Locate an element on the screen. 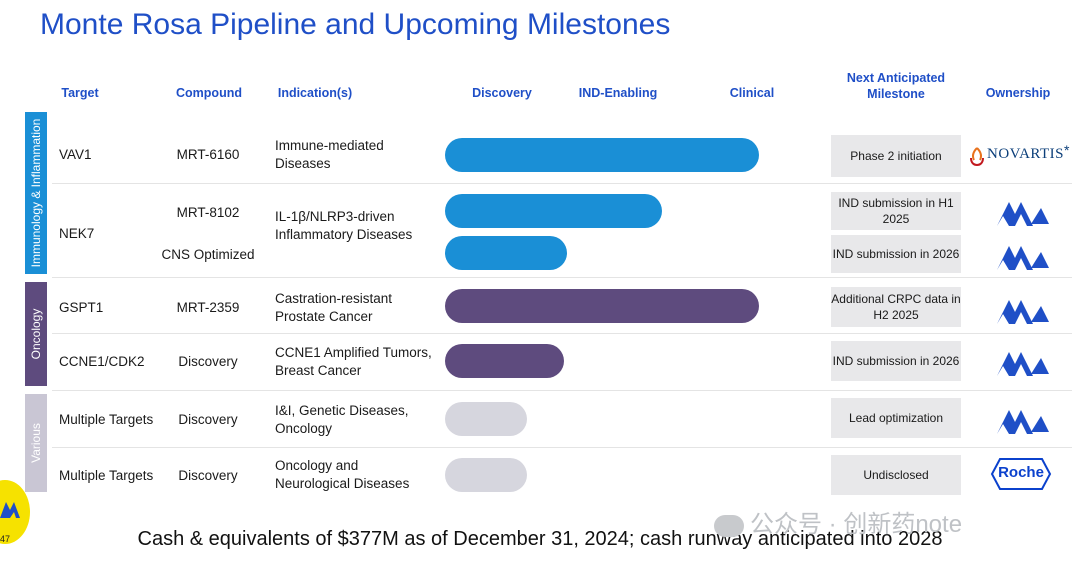  novartis-flame-icon is located at coordinates (977, 156).